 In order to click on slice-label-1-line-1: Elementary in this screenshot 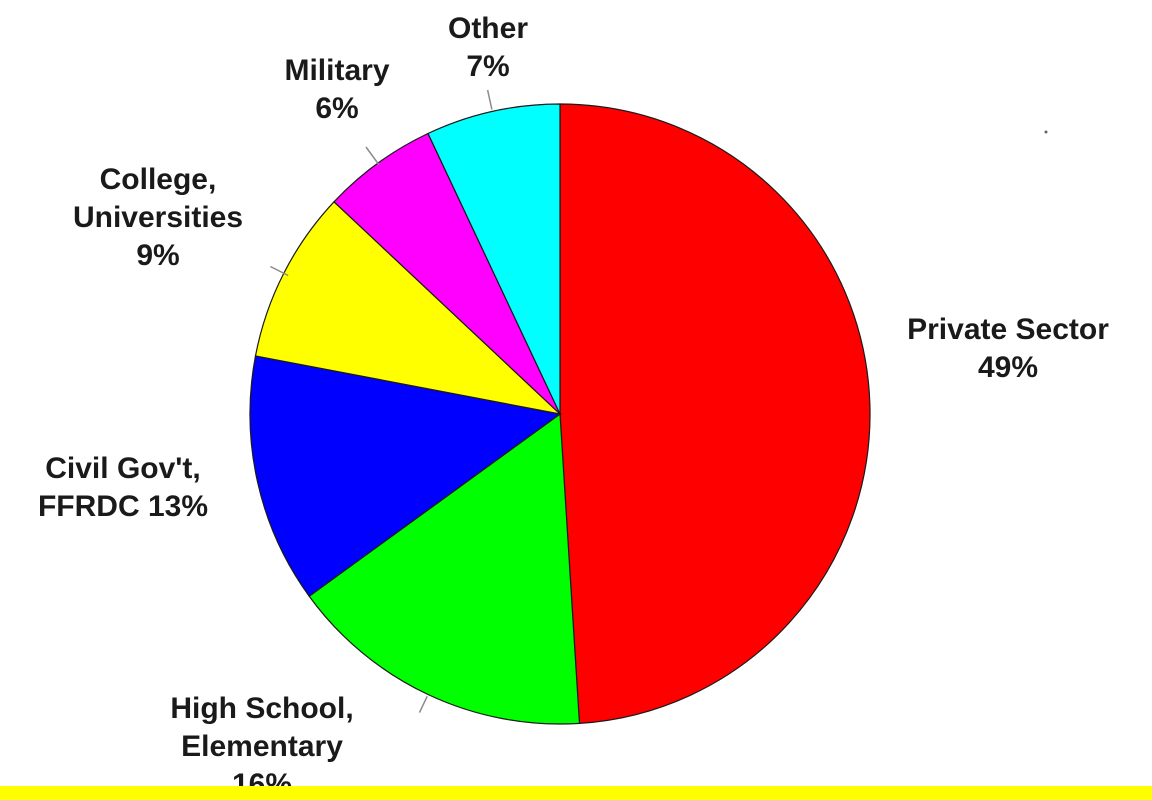, I will do `click(262, 746)`.